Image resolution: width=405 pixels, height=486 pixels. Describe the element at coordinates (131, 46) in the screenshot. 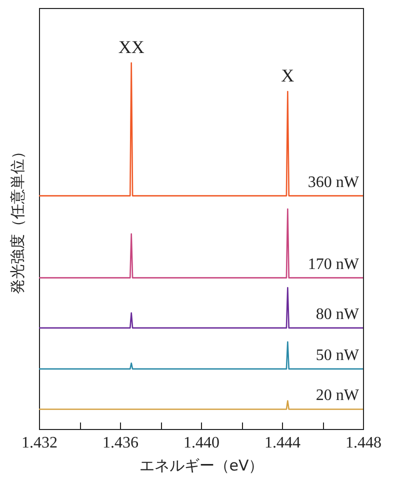

I see `annotation: XX` at that location.